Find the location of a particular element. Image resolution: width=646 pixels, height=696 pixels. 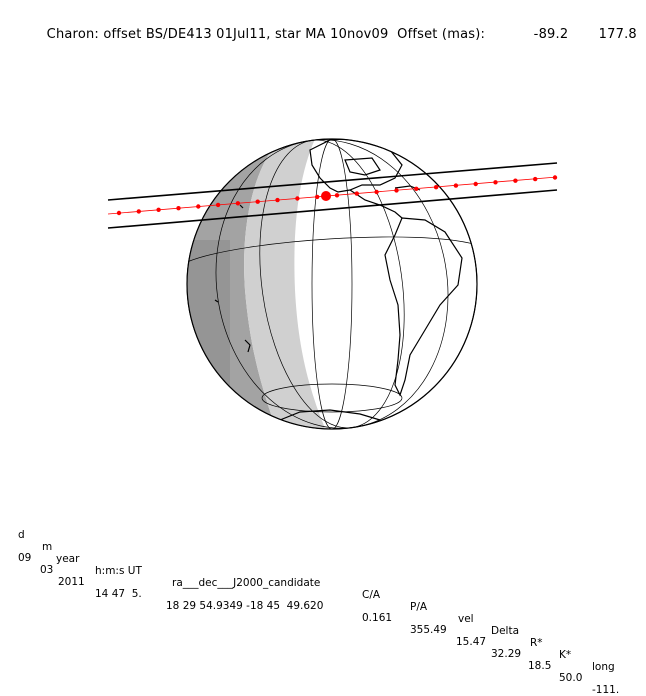

val-delta: 32.29 is located at coordinates (506, 654).